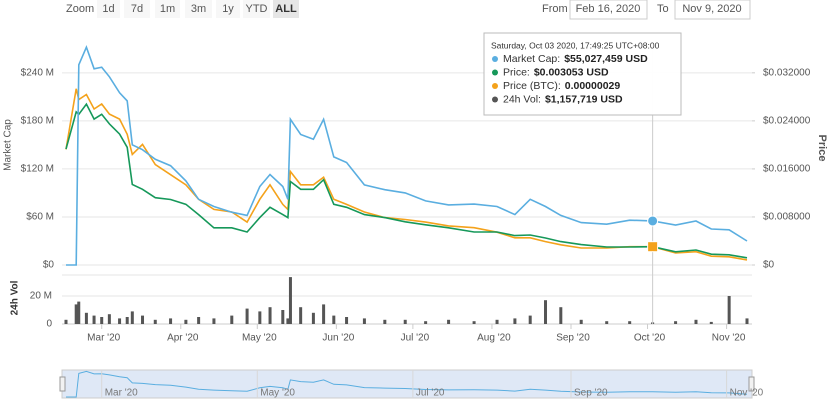  Describe the element at coordinates (747, 393) in the screenshot. I see `navigator-tick-label: Nov '20` at that location.